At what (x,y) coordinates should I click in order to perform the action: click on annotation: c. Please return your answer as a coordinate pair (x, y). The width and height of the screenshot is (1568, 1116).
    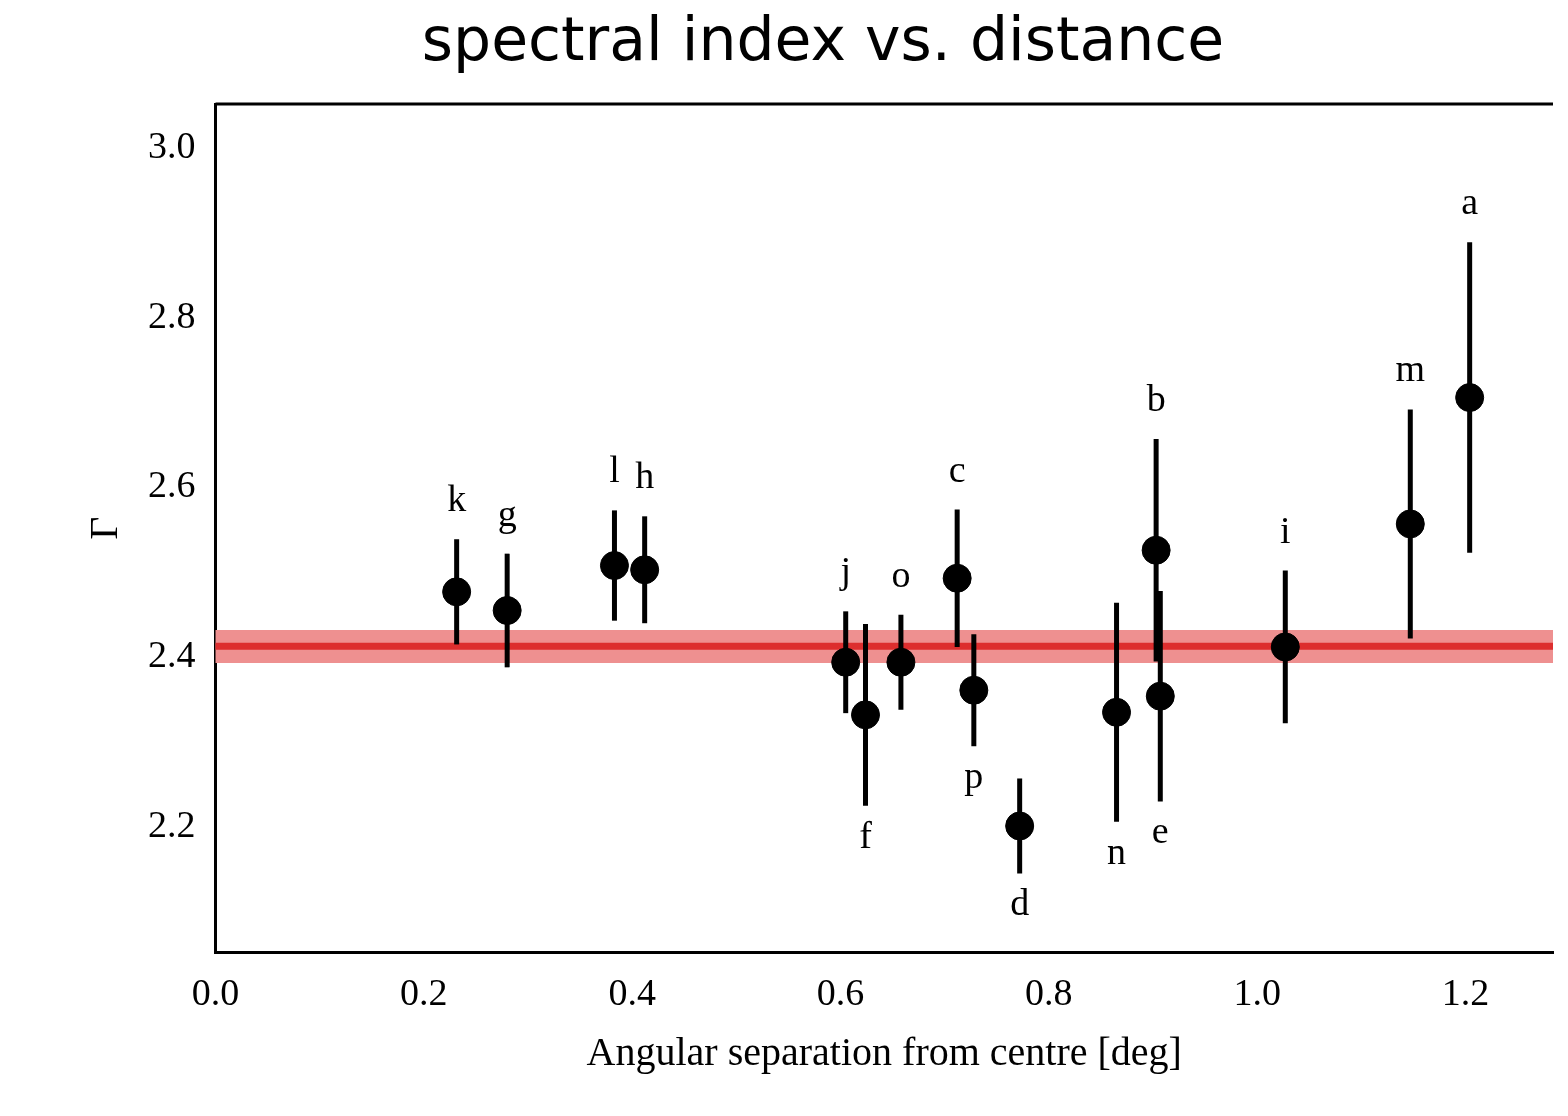
    Looking at the image, I should click on (957, 468).